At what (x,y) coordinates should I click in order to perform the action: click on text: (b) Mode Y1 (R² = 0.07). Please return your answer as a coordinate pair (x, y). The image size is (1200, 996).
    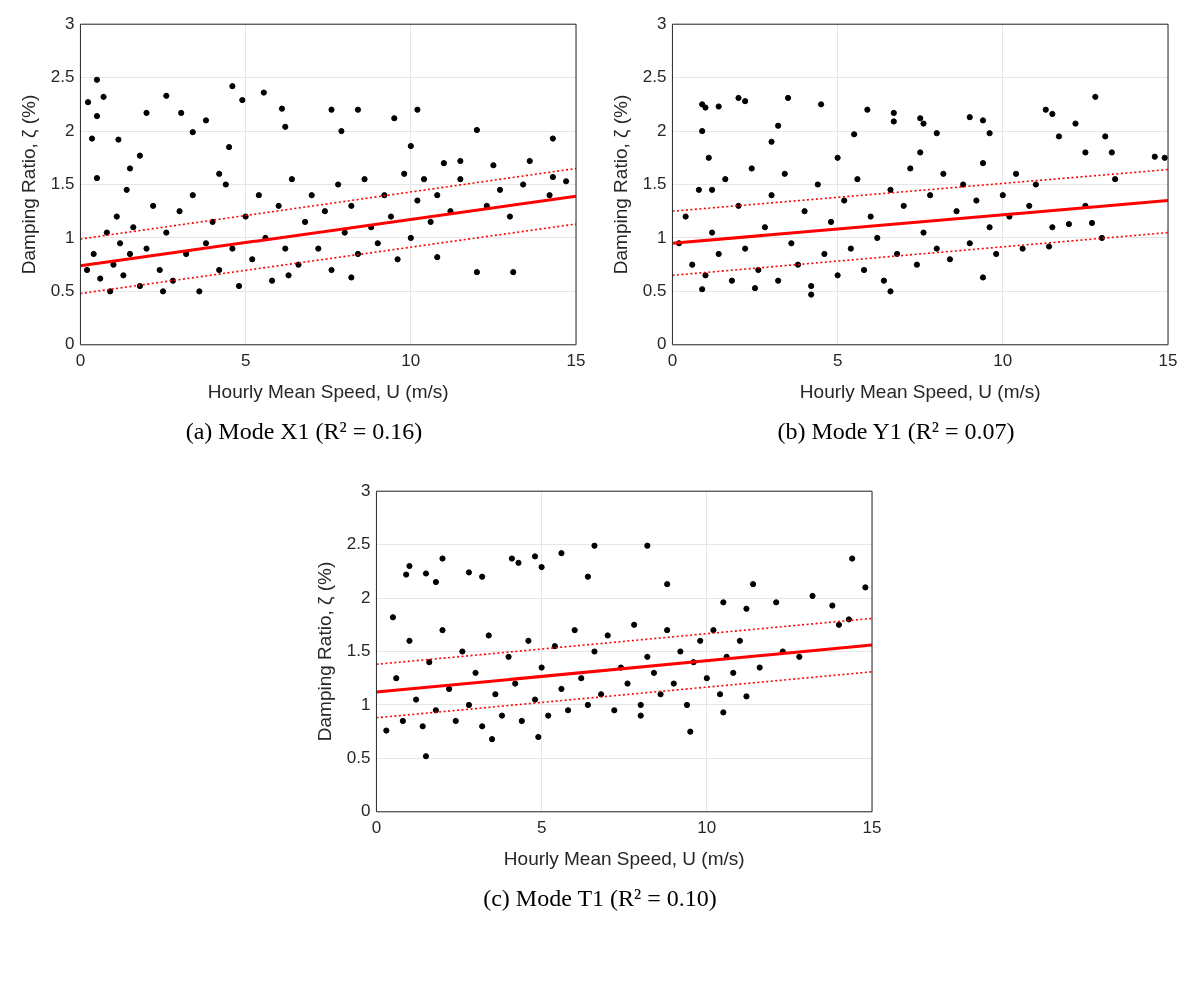
    Looking at the image, I should click on (896, 431).